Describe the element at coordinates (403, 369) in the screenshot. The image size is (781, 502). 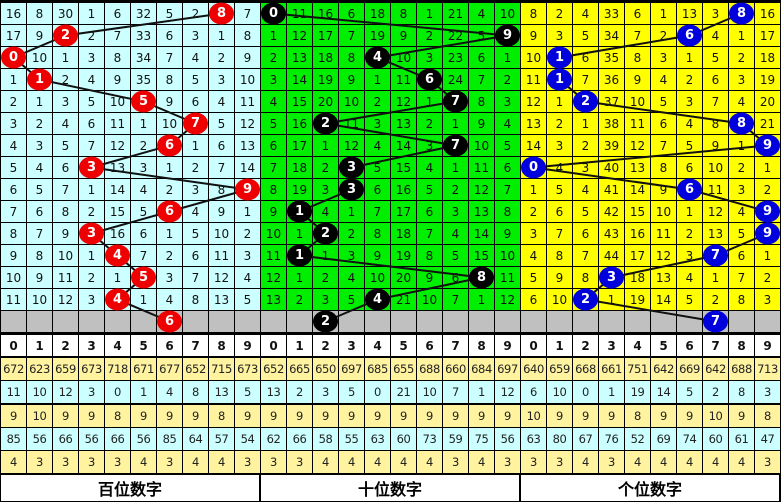
I see `stats-cell: 655` at that location.